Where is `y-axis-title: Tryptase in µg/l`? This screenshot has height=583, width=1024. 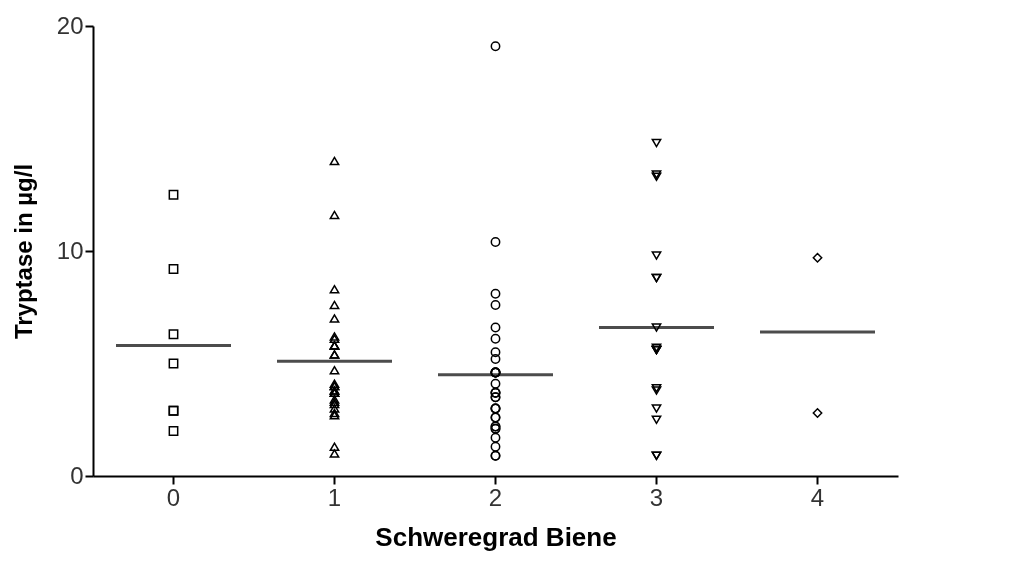
y-axis-title: Tryptase in µg/l is located at coordinates (23, 251).